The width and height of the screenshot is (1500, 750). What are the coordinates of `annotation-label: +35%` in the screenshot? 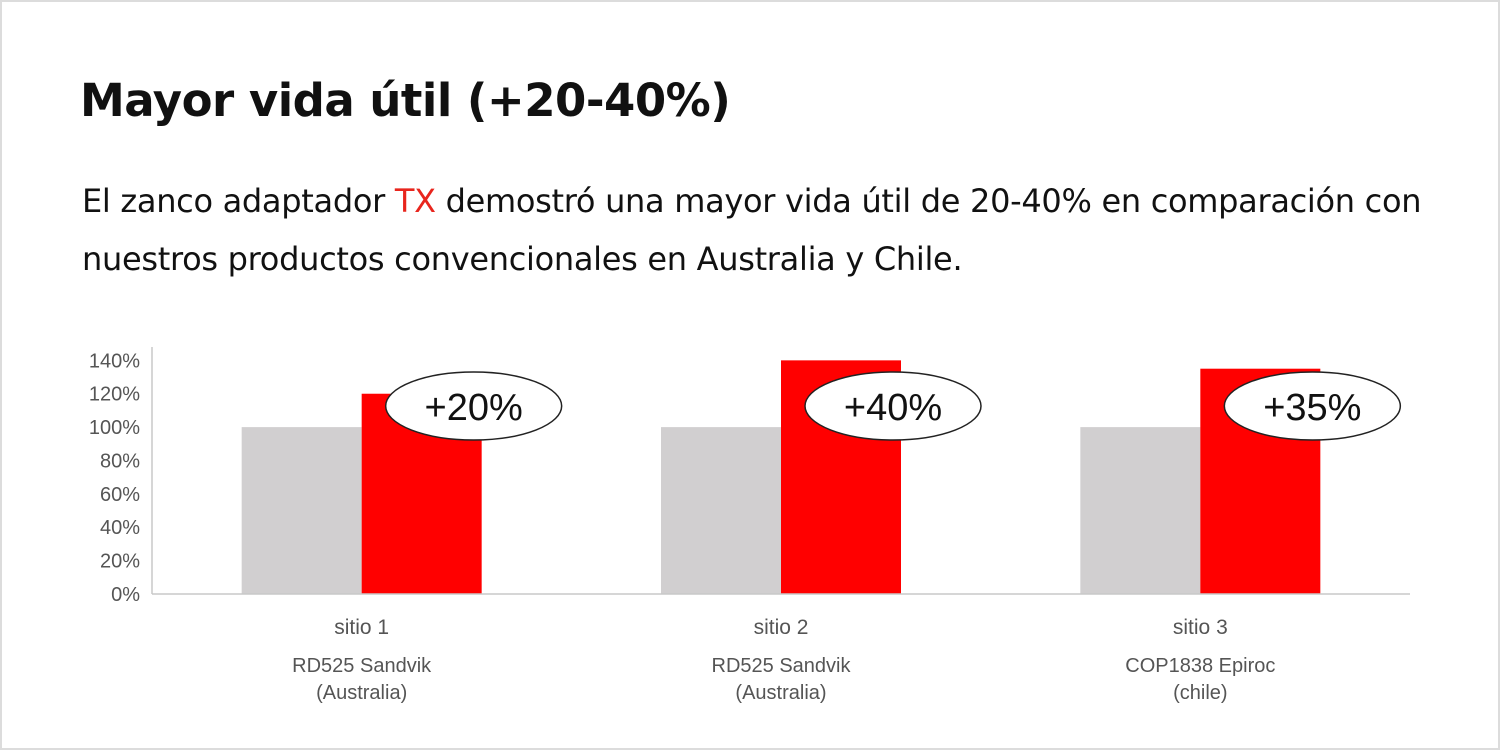 It's located at (1312, 408).